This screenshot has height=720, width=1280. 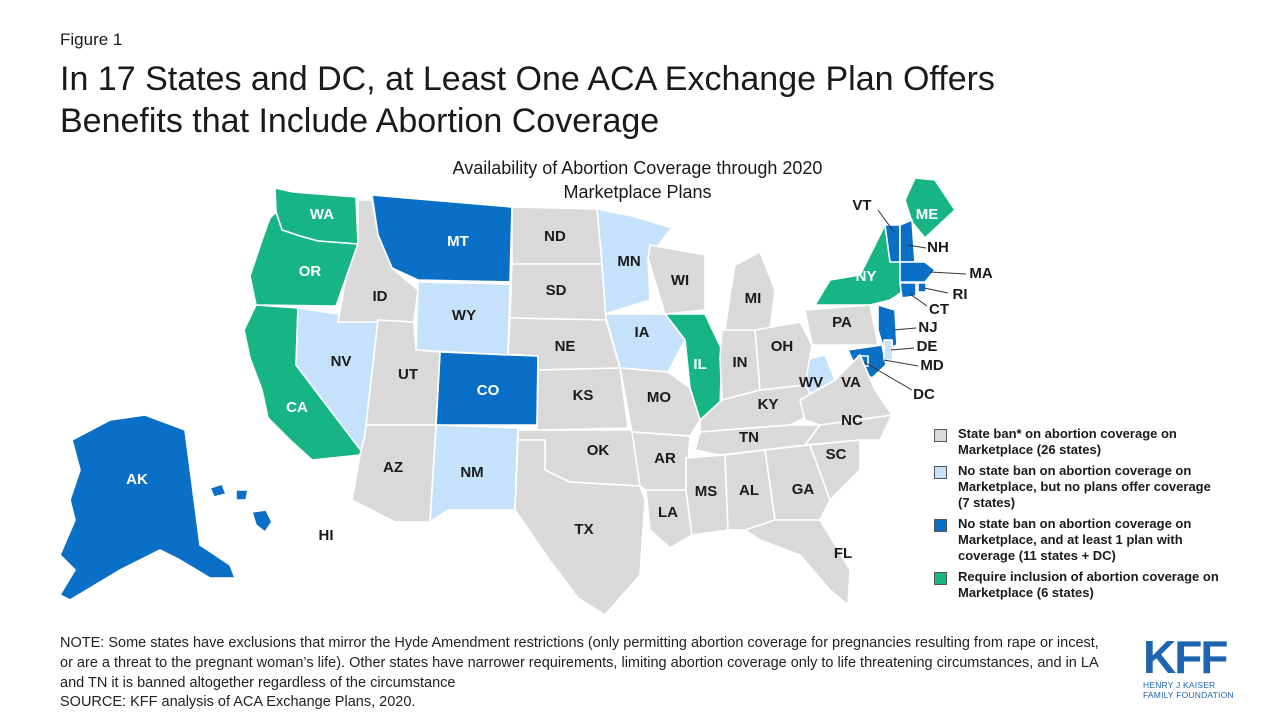 What do you see at coordinates (699, 364) in the screenshot?
I see `state-label-il: IL` at bounding box center [699, 364].